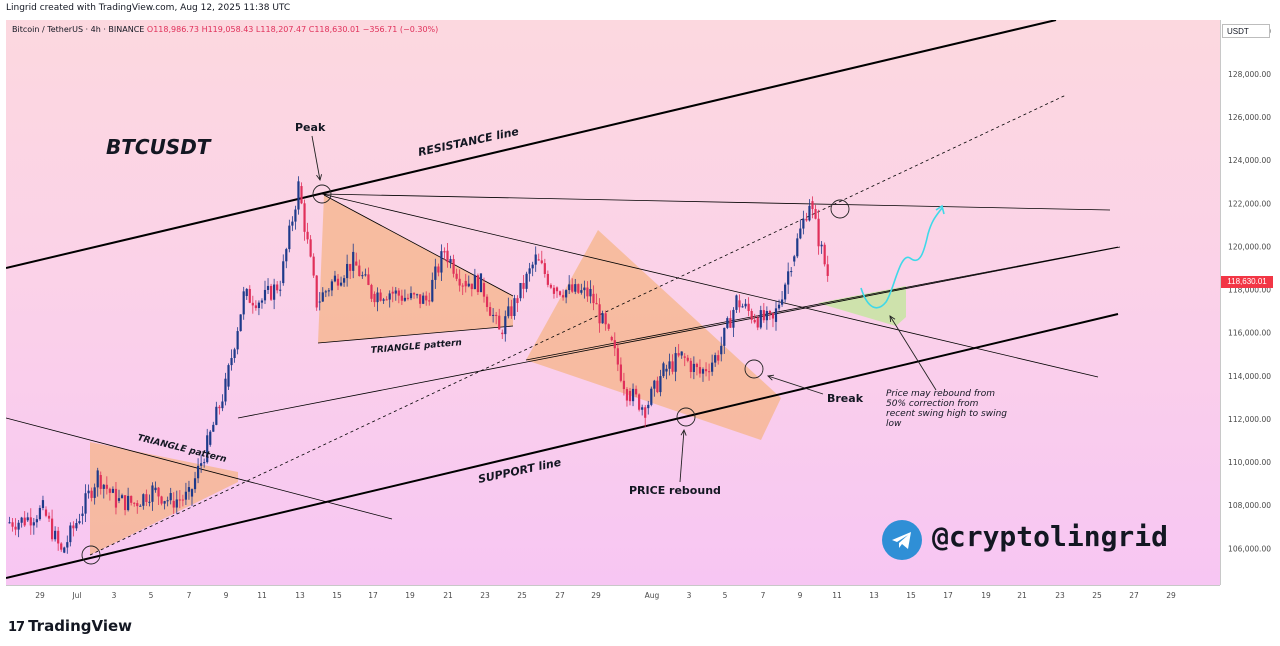 This screenshot has height=646, width=1280. What do you see at coordinates (716, 202) in the screenshot?
I see `peak-horizontal-line` at bounding box center [716, 202].